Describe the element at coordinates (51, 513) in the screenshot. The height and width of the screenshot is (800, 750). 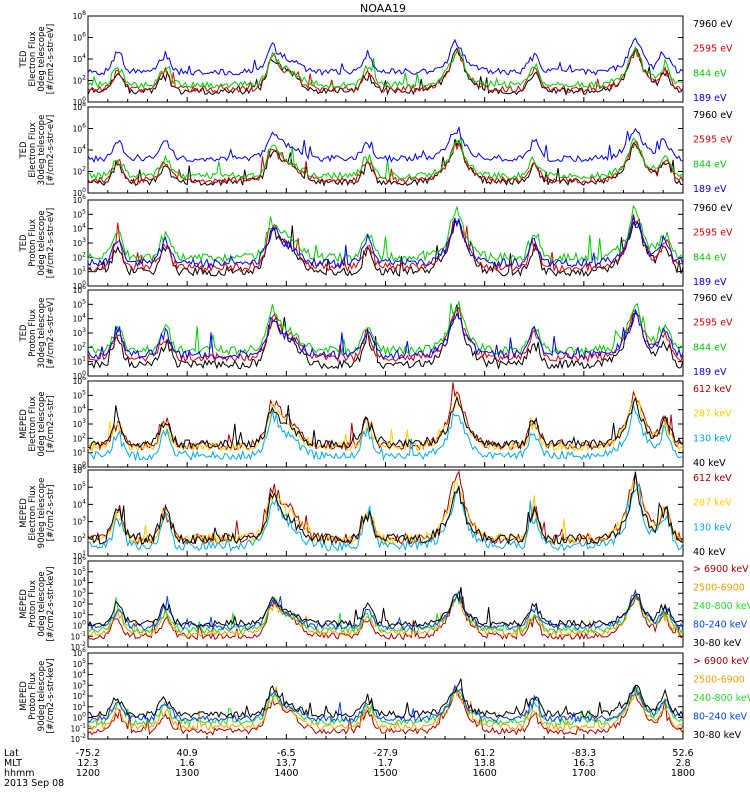
I see `y-axis-label: [#/cm2-s-str]` at that location.